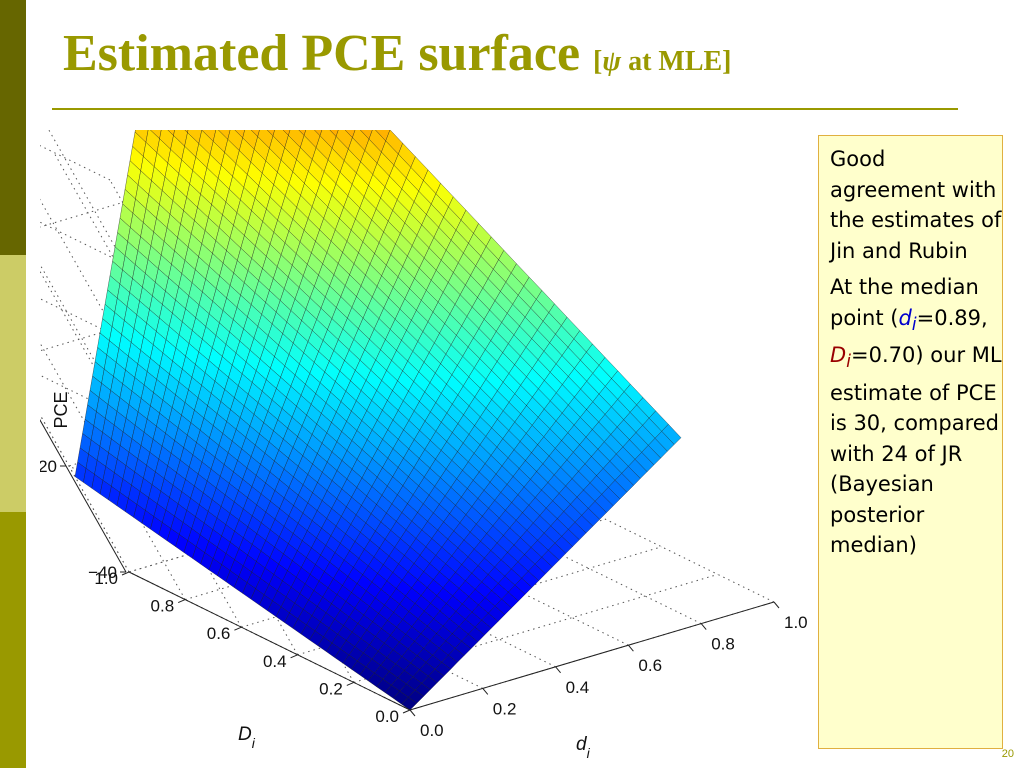 This screenshot has height=768, width=1024. Describe the element at coordinates (650, 665) in the screenshot. I see `d-tick-label: 0.6` at that location.